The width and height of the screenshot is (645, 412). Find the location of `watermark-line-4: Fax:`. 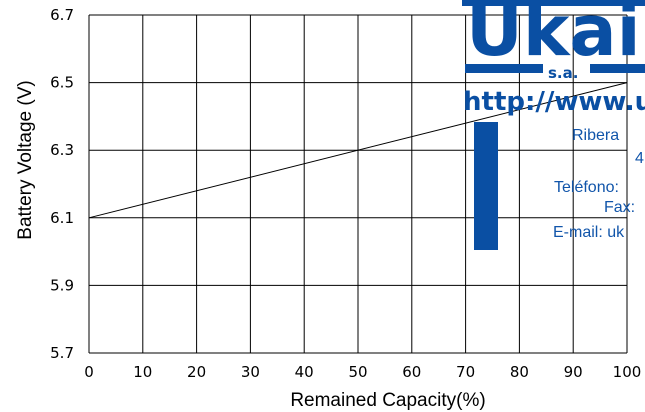

watermark-line-4: Fax: is located at coordinates (619, 207).